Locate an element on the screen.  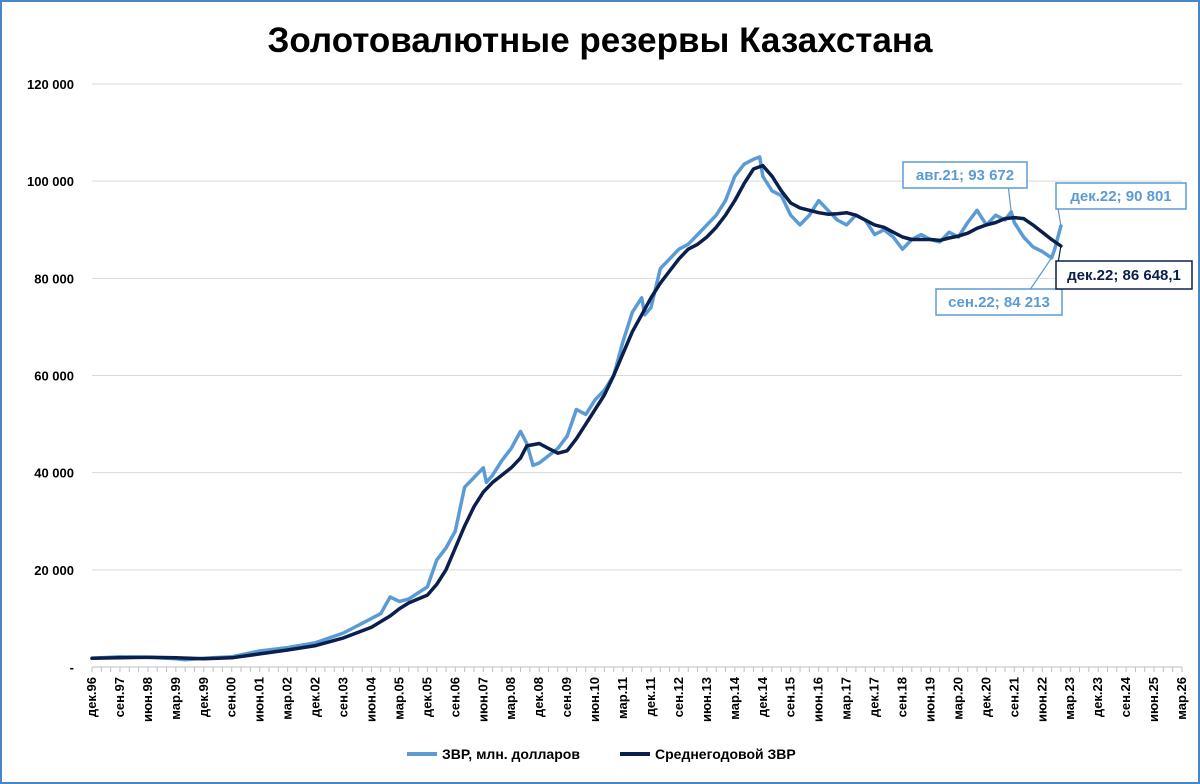
x-tick-label: дек.14 is located at coordinates (762, 696).